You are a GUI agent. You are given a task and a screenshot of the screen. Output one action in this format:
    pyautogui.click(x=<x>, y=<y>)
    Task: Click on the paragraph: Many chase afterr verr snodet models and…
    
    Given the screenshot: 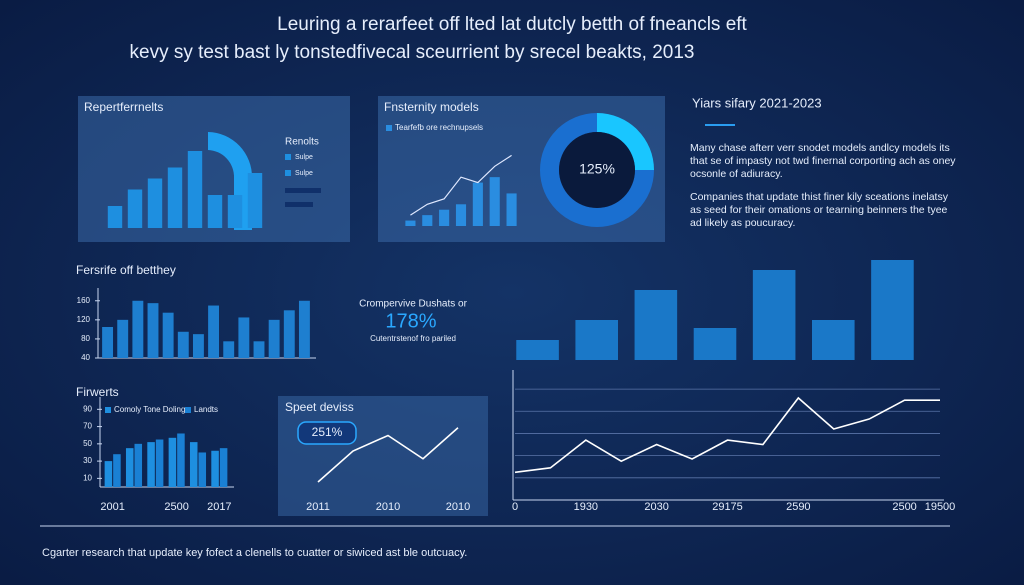 What is the action you would take?
    pyautogui.click(x=823, y=161)
    